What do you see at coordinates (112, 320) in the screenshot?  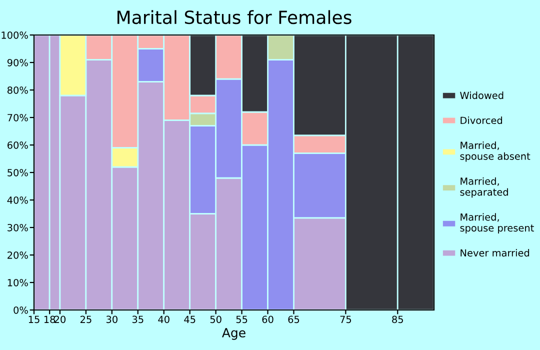 I see `x-tick-label: 30` at bounding box center [112, 320].